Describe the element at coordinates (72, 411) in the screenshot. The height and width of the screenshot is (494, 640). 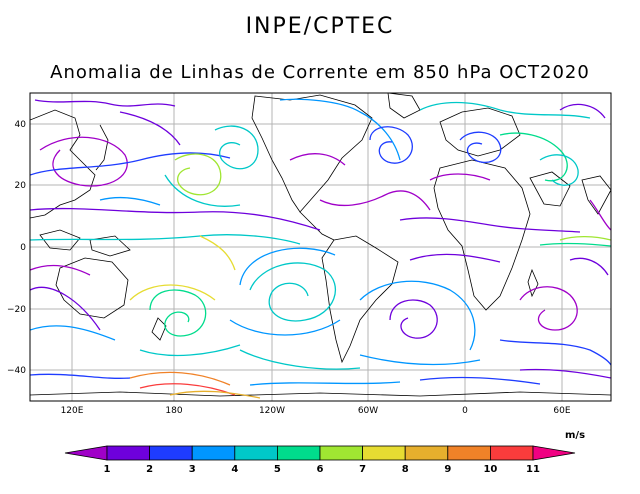
I see `lon-tick-label: 120E` at that location.